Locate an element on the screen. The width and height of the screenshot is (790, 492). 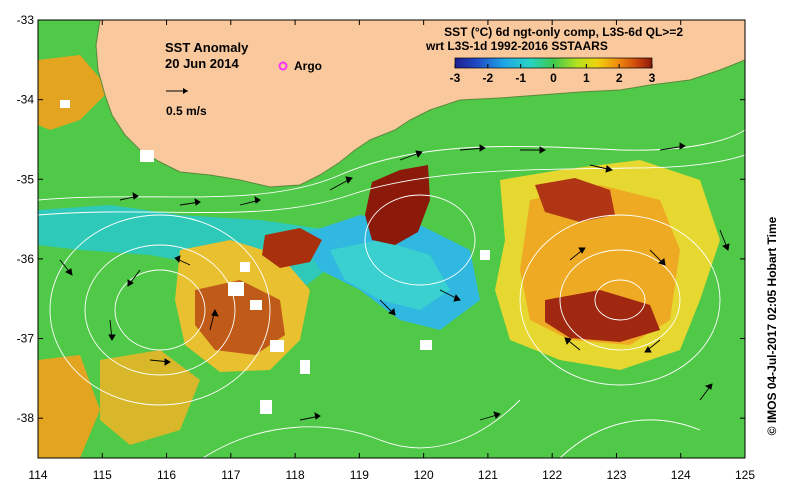
x-tick-label: 118 is located at coordinates (295, 475).